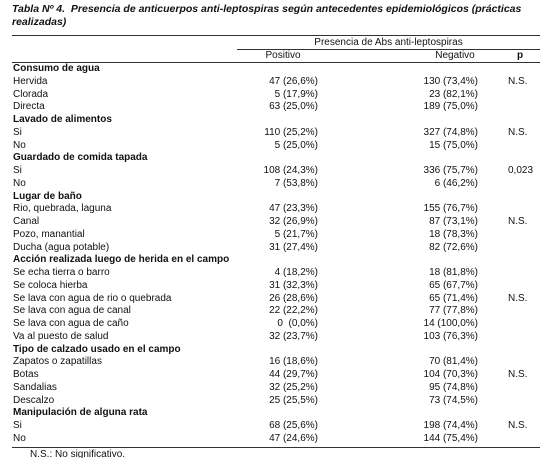 Image resolution: width=550 pixels, height=458 pixels. I want to click on negativo-cell: 65 (71,4%), so click(453, 298).